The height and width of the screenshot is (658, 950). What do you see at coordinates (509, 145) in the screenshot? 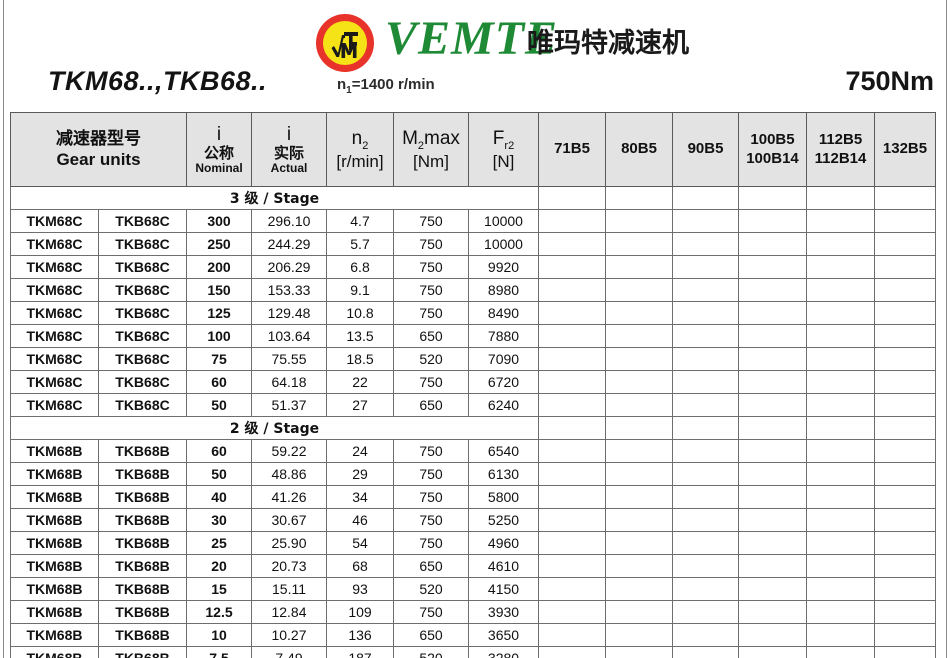
I see `fr2-sym-sub: r2` at bounding box center [509, 145].